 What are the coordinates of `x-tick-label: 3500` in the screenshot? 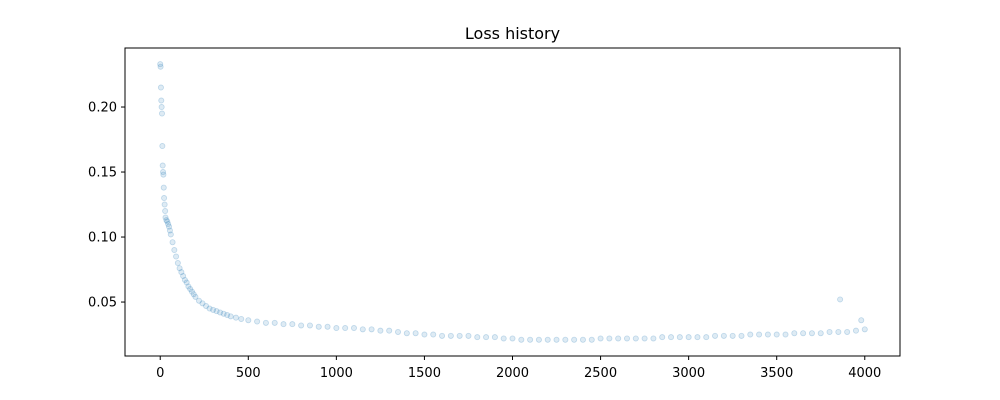 It's located at (776, 373).